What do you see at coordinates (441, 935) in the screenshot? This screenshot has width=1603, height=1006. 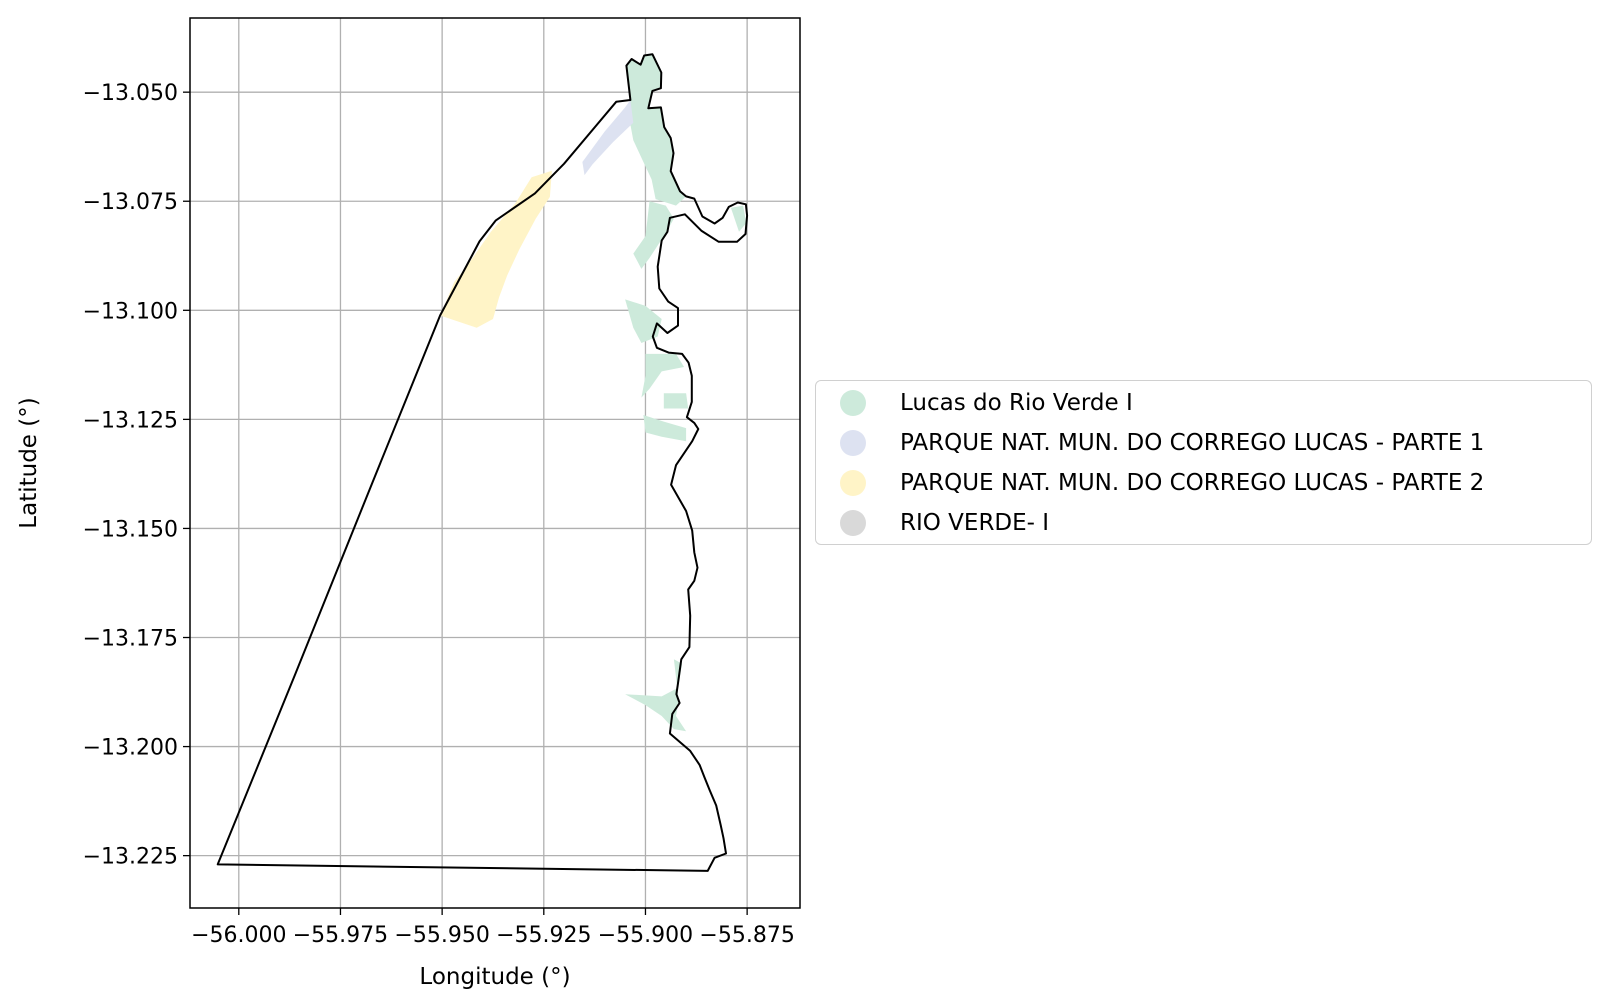 I see `x-tick-label: −55.950` at bounding box center [441, 935].